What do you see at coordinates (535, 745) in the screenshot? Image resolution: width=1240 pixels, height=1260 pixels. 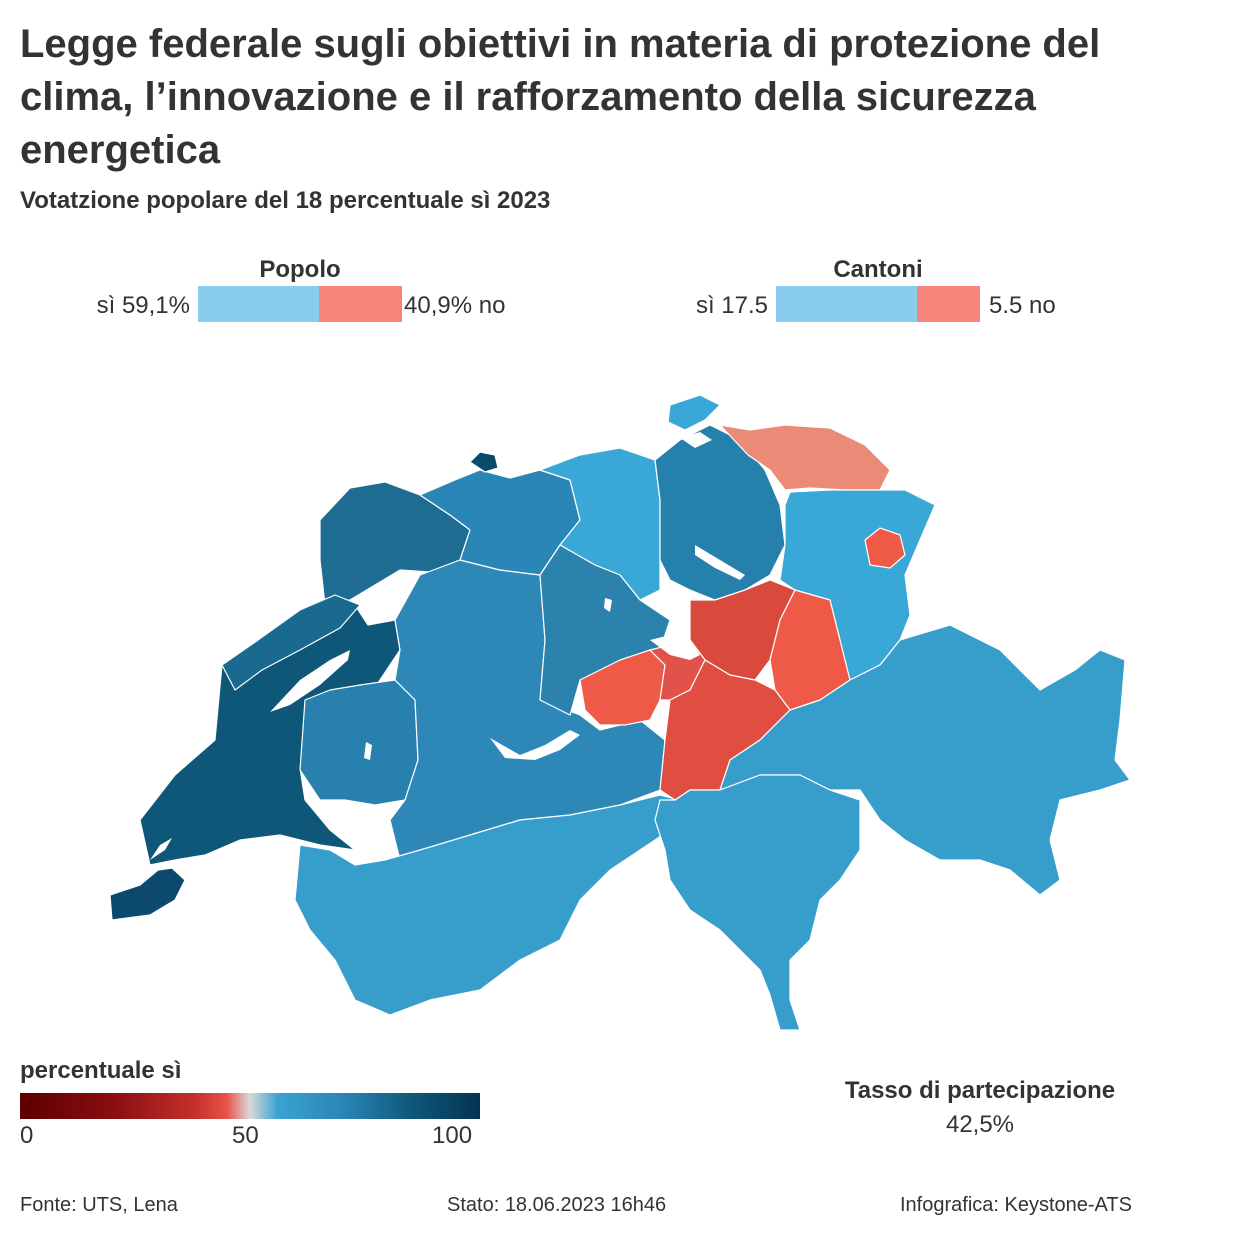 I see `lake-thun-brienz` at bounding box center [535, 745].